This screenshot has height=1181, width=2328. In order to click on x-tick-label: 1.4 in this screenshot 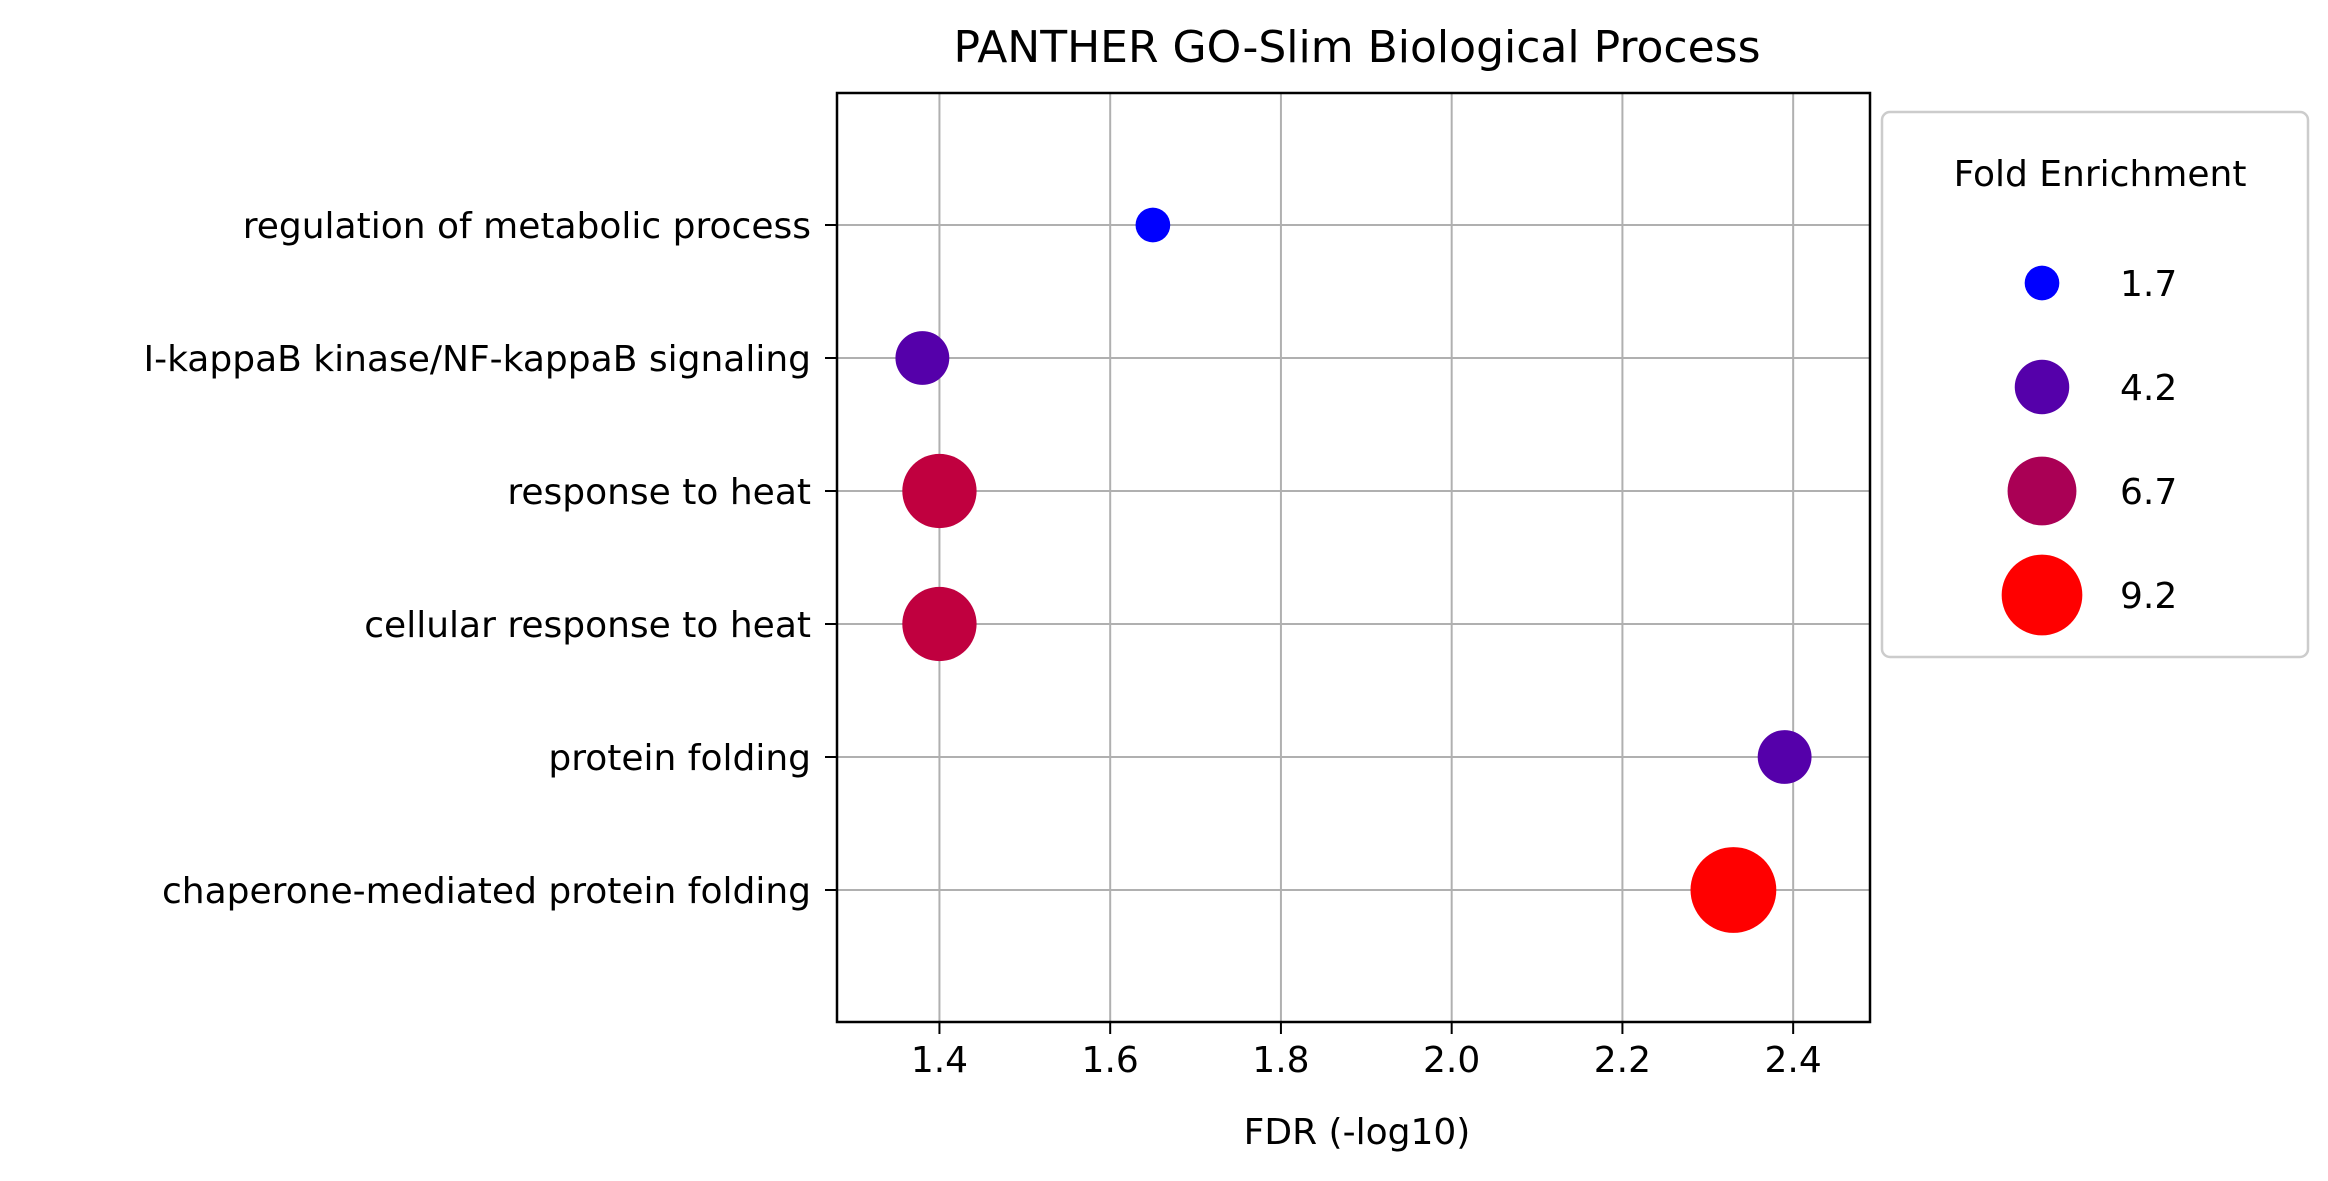, I will do `click(939, 1060)`.